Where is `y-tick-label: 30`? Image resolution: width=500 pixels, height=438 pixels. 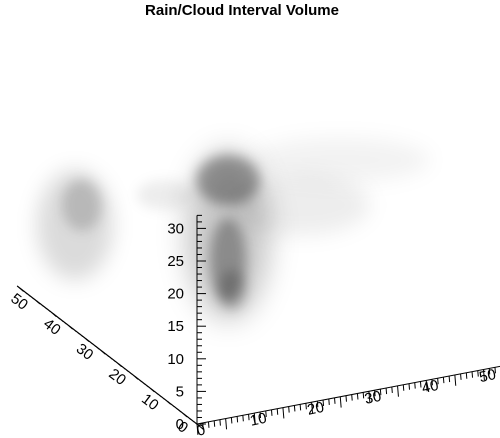 y-tick-label: 30 is located at coordinates (85, 352).